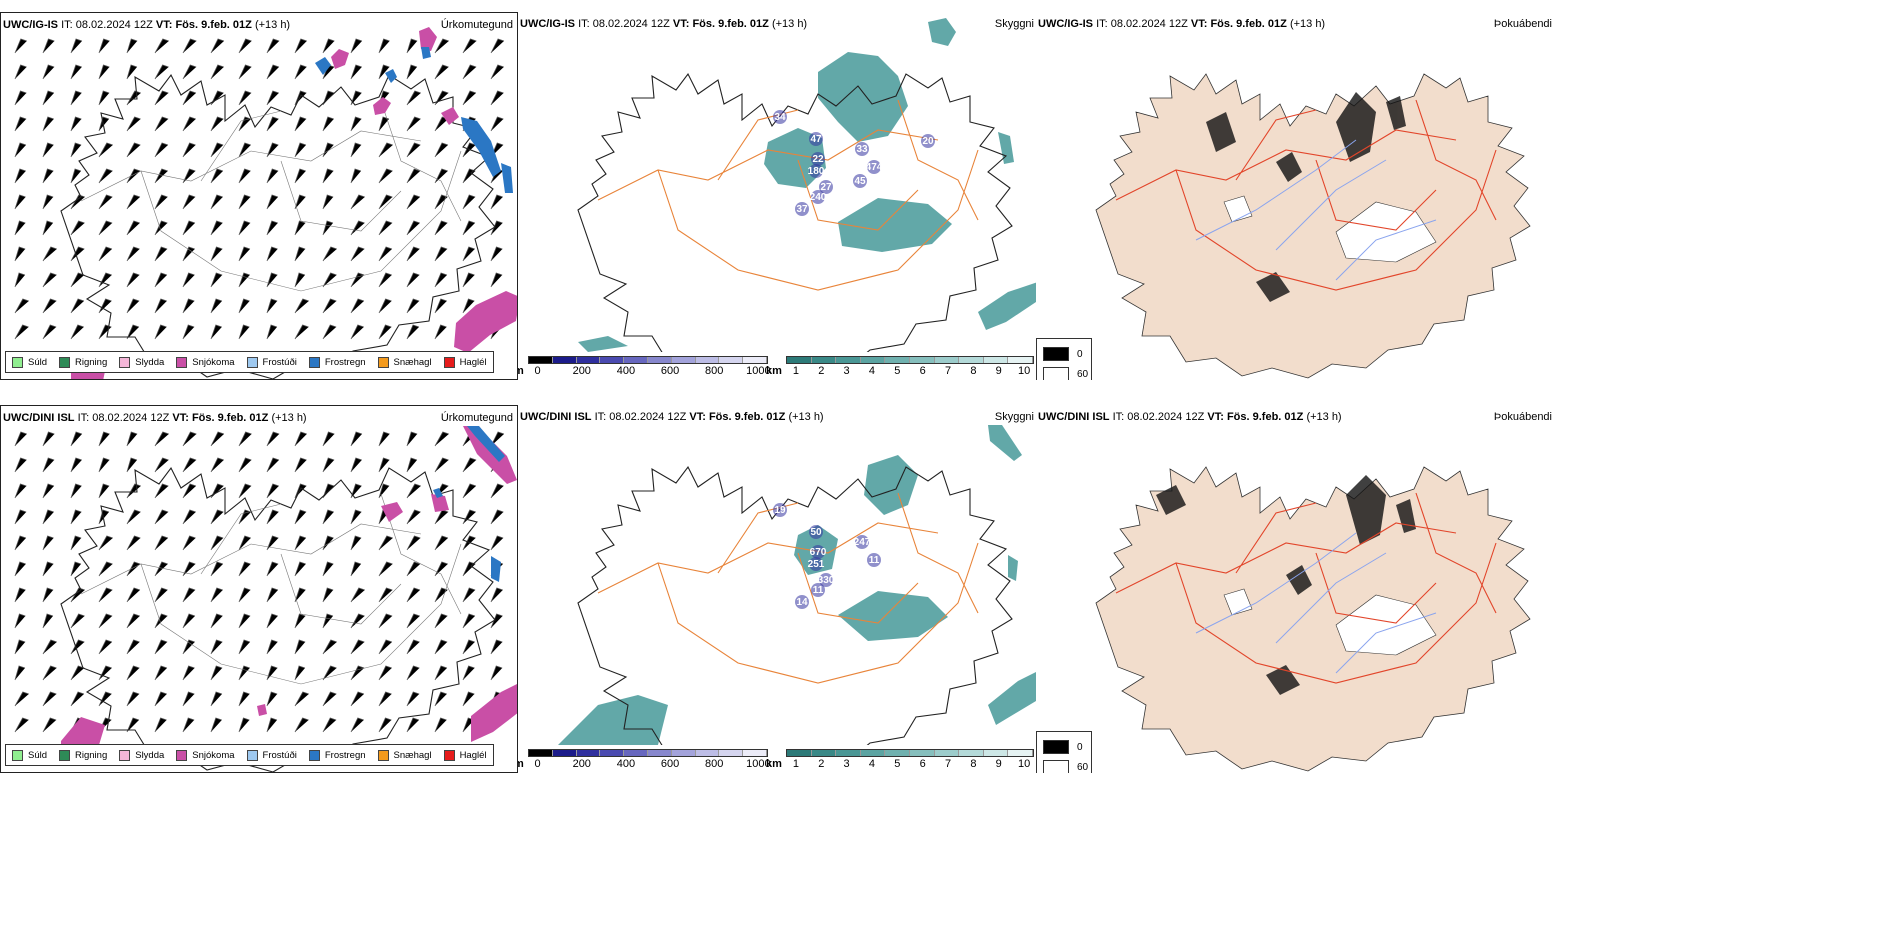  Describe the element at coordinates (345, 362) in the screenshot. I see `legend-label: Frostregn` at that location.